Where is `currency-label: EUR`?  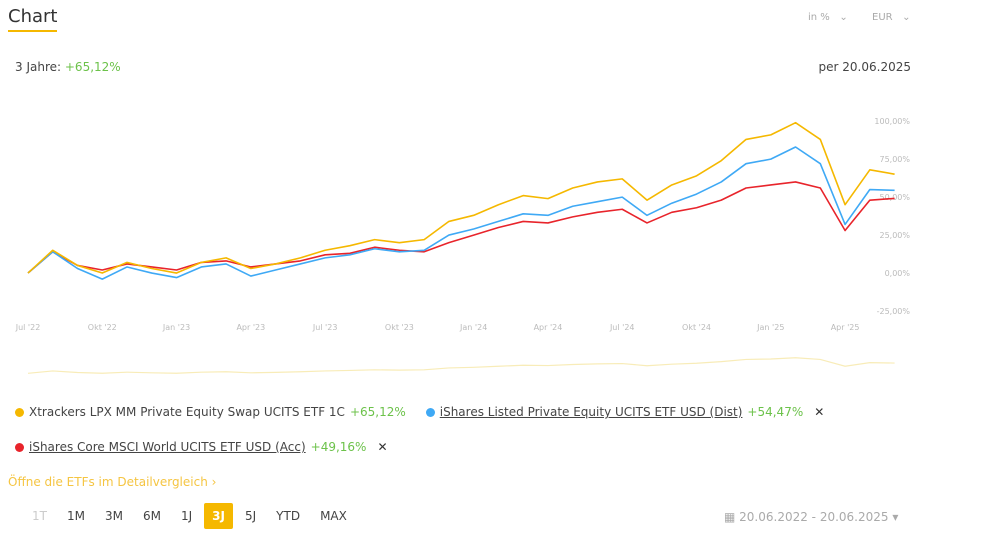
currency-label: EUR is located at coordinates (882, 17).